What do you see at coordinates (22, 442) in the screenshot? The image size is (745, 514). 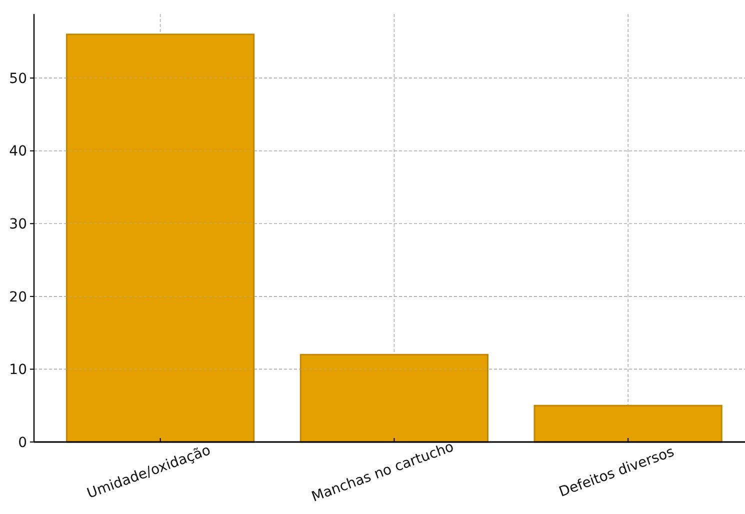 I see `y-tick-label: 0` at bounding box center [22, 442].